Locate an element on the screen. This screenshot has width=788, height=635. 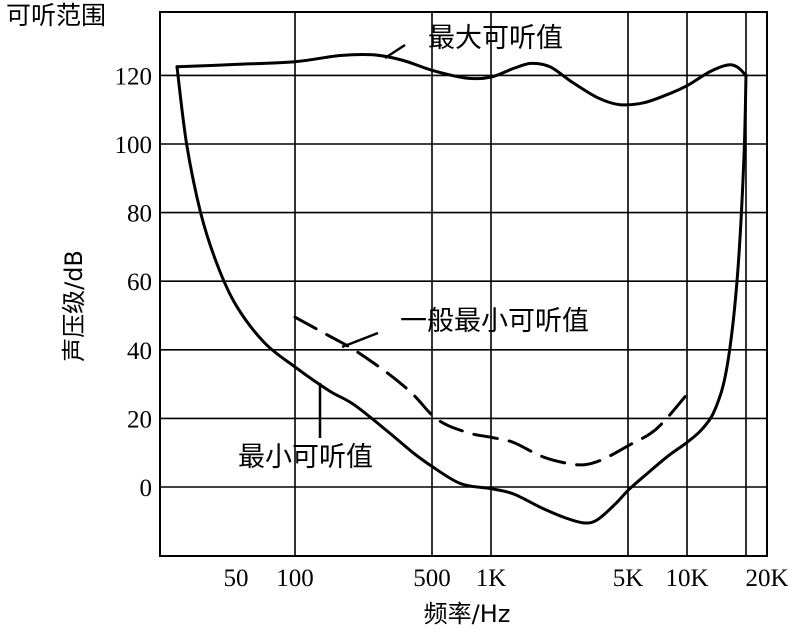
x-tick-label: 10K is located at coordinates (686, 578).